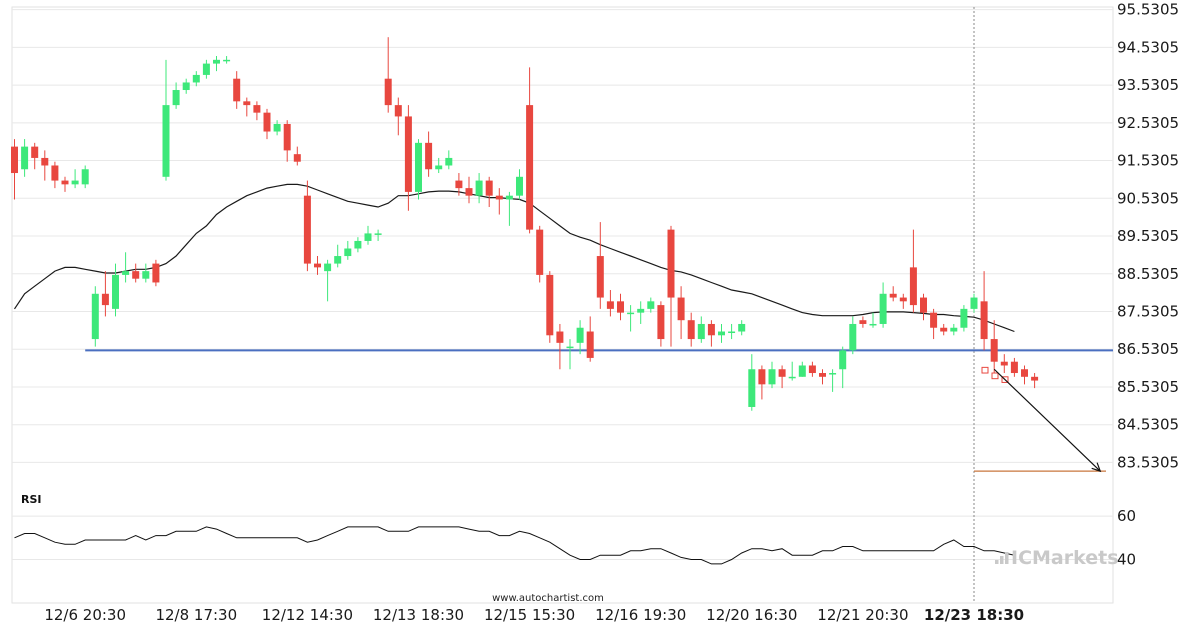 This screenshot has width=1200, height=634. What do you see at coordinates (1021, 558) in the screenshot?
I see `brand-text-ic: IC` at bounding box center [1021, 558].